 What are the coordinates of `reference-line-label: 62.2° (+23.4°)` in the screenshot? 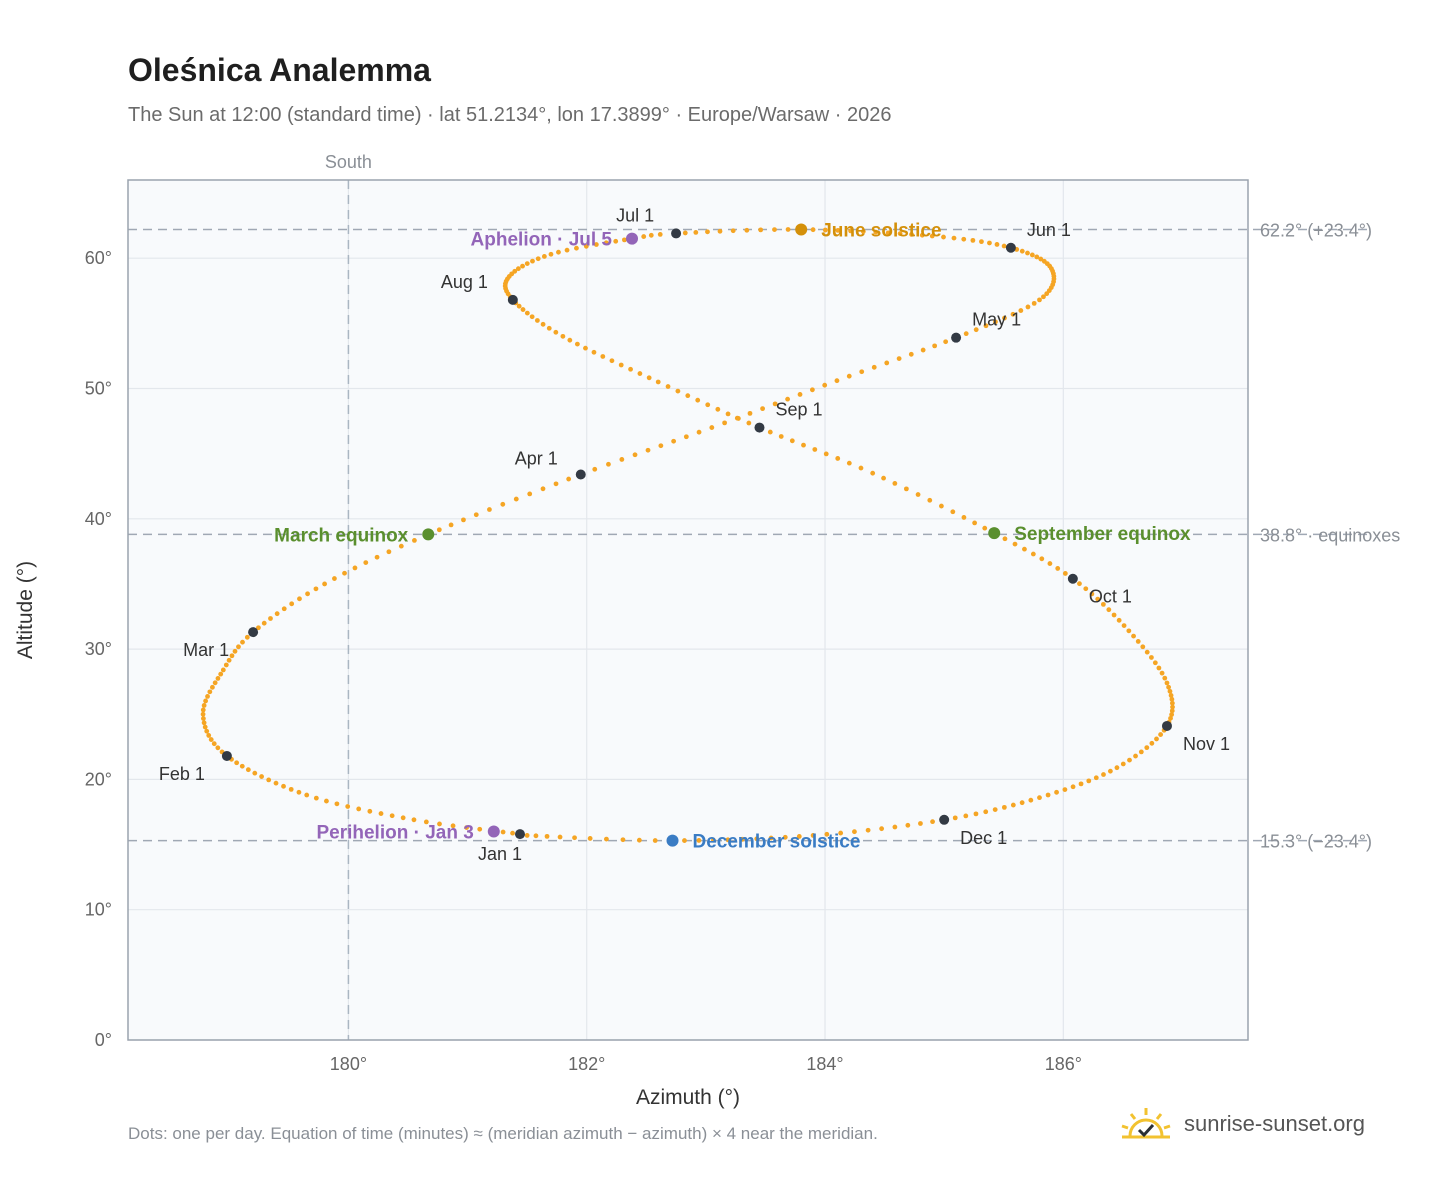 It's located at (1316, 231).